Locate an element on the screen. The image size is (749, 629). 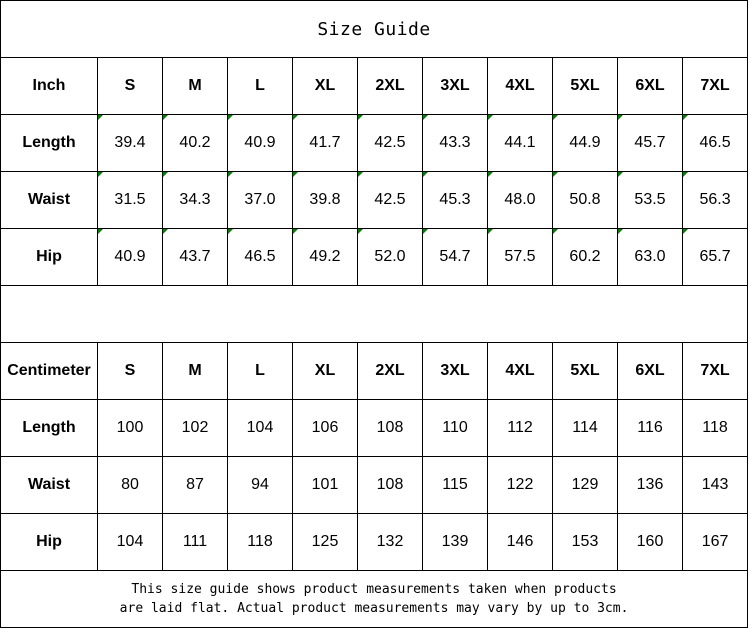
measurement-value: 53.5 is located at coordinates (650, 200).